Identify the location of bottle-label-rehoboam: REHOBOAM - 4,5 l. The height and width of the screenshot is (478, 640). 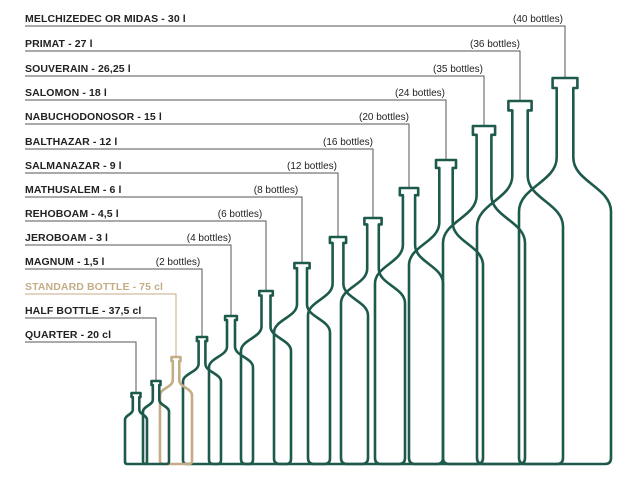
(72, 214).